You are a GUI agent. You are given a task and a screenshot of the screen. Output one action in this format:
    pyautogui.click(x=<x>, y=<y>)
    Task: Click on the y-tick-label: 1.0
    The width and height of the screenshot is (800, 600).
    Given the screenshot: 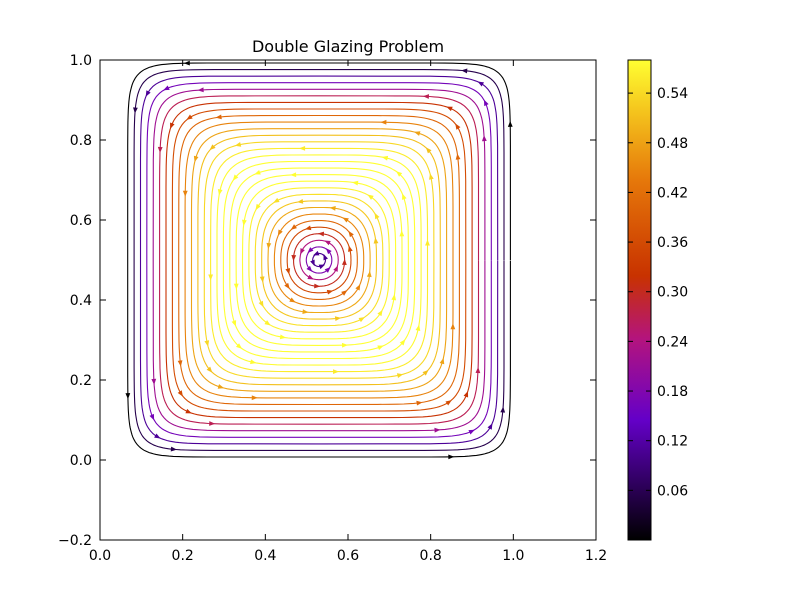 What is the action you would take?
    pyautogui.click(x=81, y=61)
    